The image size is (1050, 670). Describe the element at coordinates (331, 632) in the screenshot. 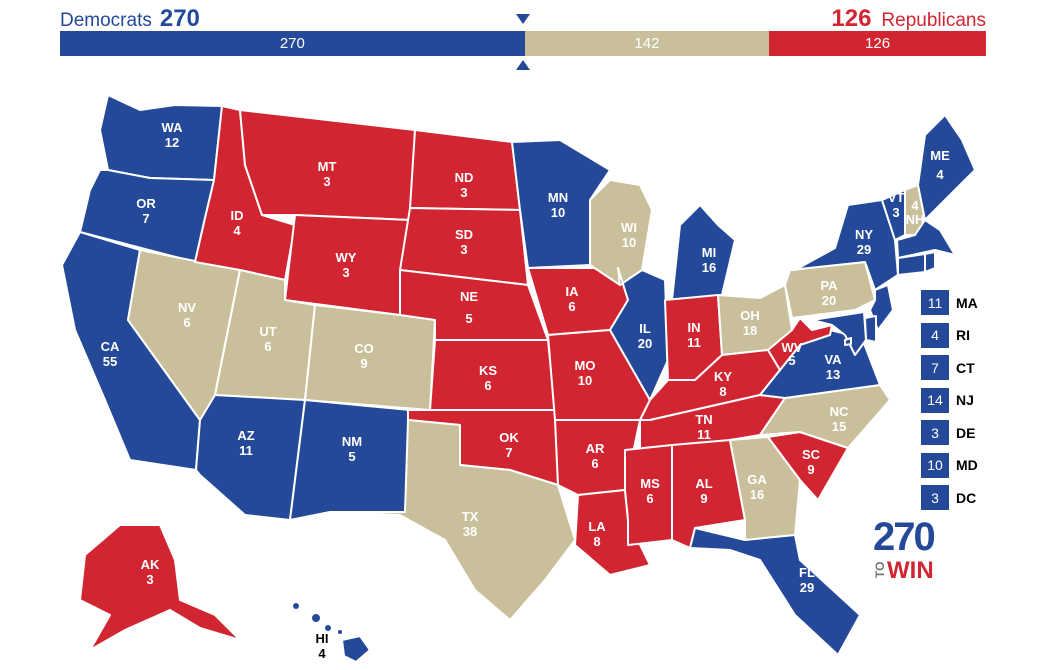

I see `state-hi` at that location.